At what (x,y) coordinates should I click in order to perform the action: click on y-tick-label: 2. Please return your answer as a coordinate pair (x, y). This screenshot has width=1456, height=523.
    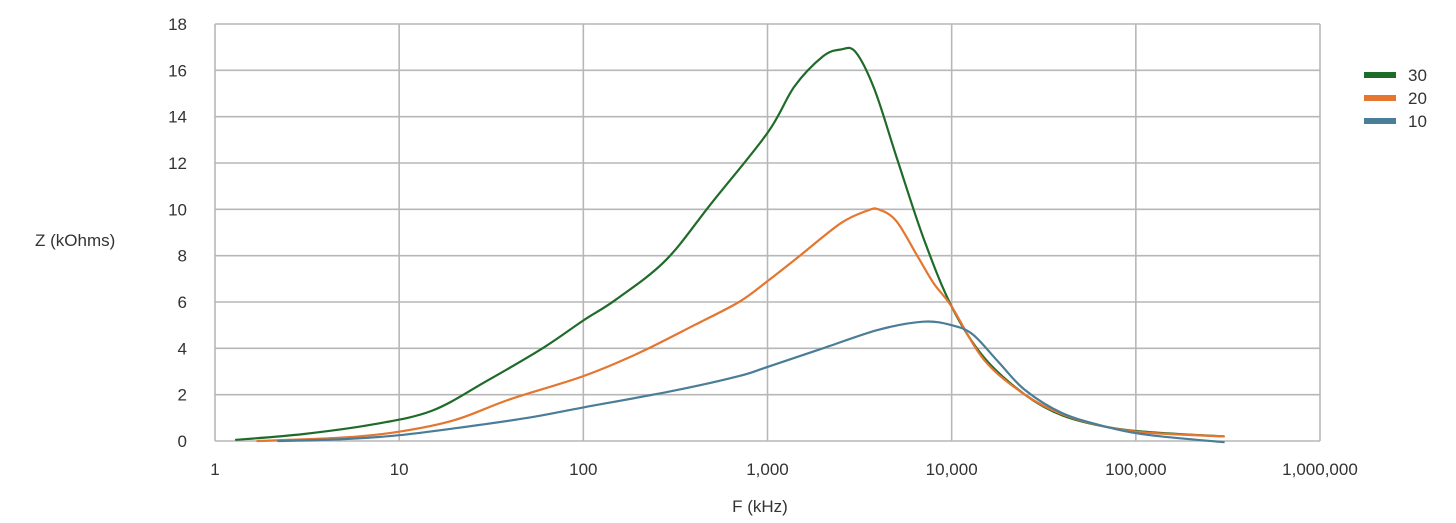
    Looking at the image, I should click on (182, 395).